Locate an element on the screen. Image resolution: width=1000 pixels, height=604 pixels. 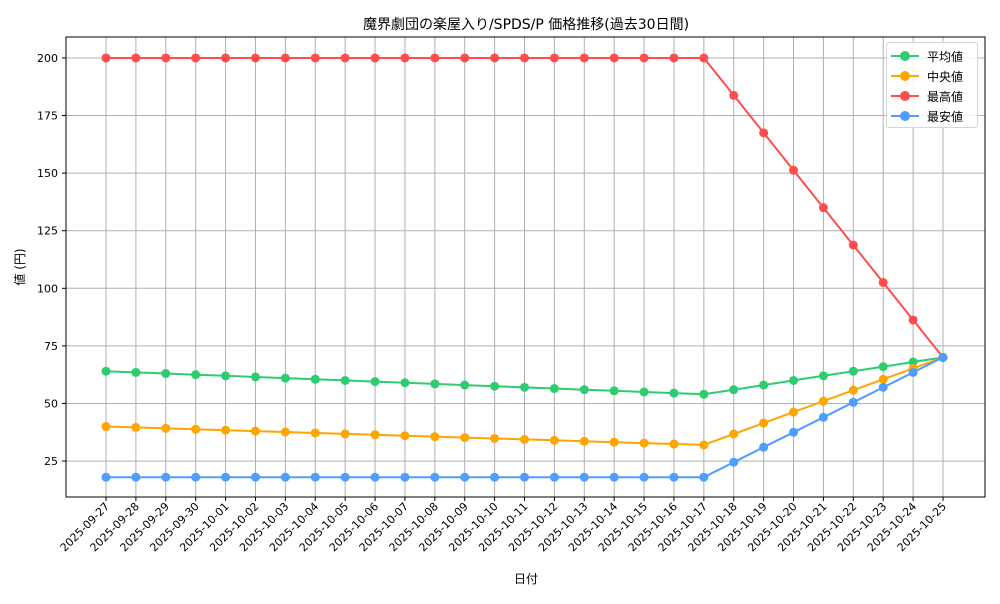
legend-label: 平均値 is located at coordinates (945, 56).